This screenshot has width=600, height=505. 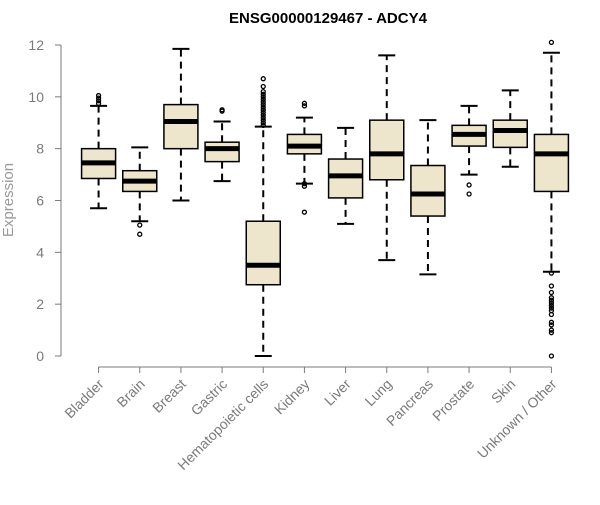 What do you see at coordinates (40, 356) in the screenshot?
I see `y-tick-label: 0` at bounding box center [40, 356].